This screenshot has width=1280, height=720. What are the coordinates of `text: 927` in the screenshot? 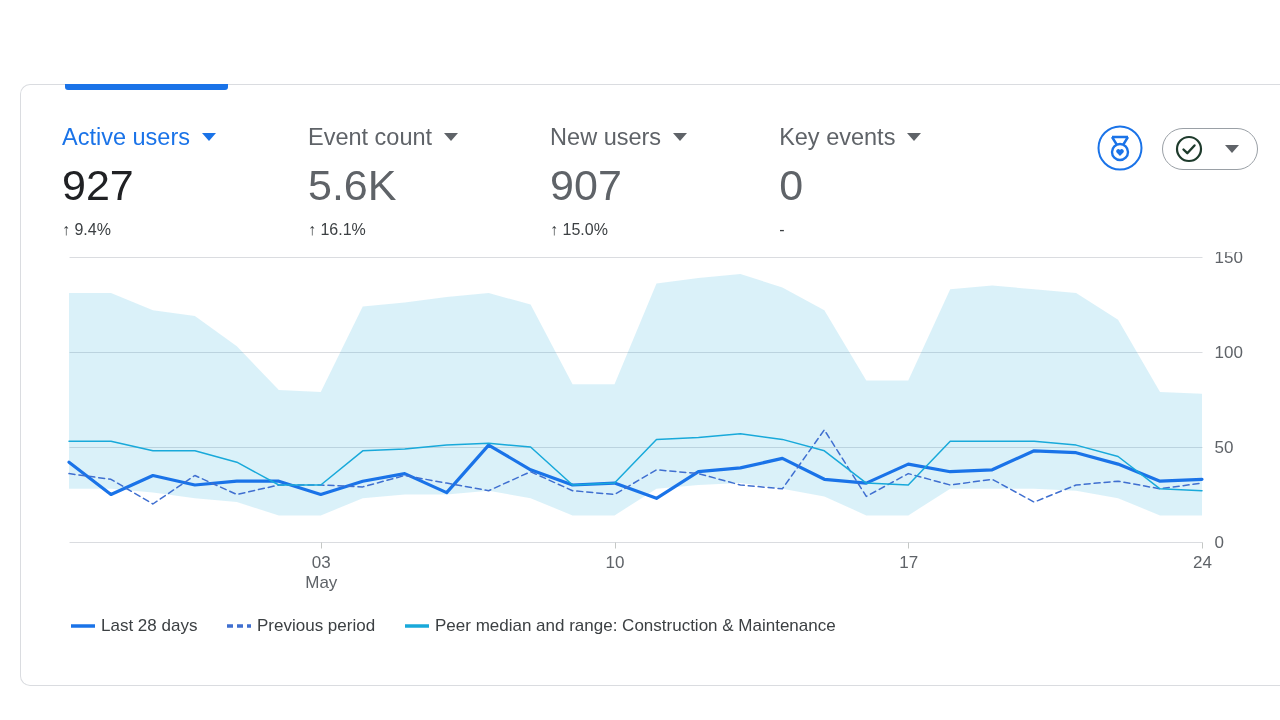 It's located at (98, 185).